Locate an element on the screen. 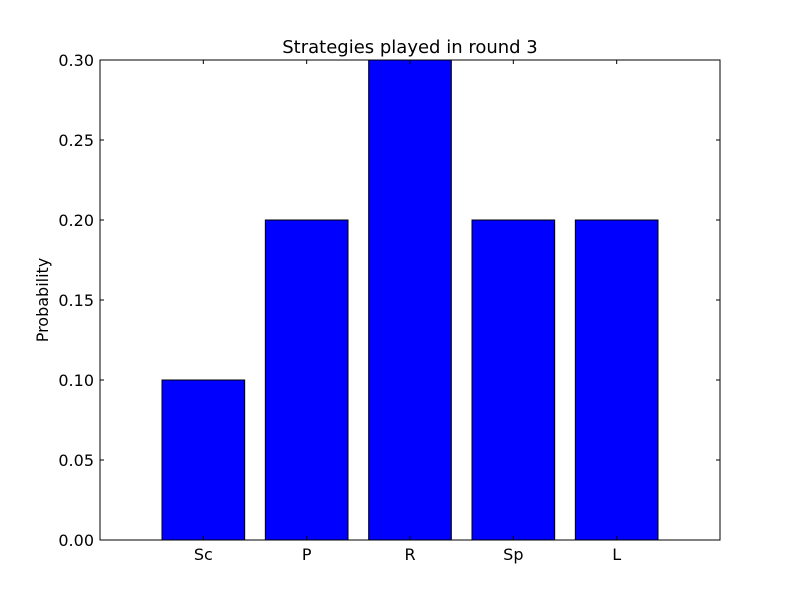 The width and height of the screenshot is (800, 604). y-axis-label: Probability is located at coordinates (42, 300).